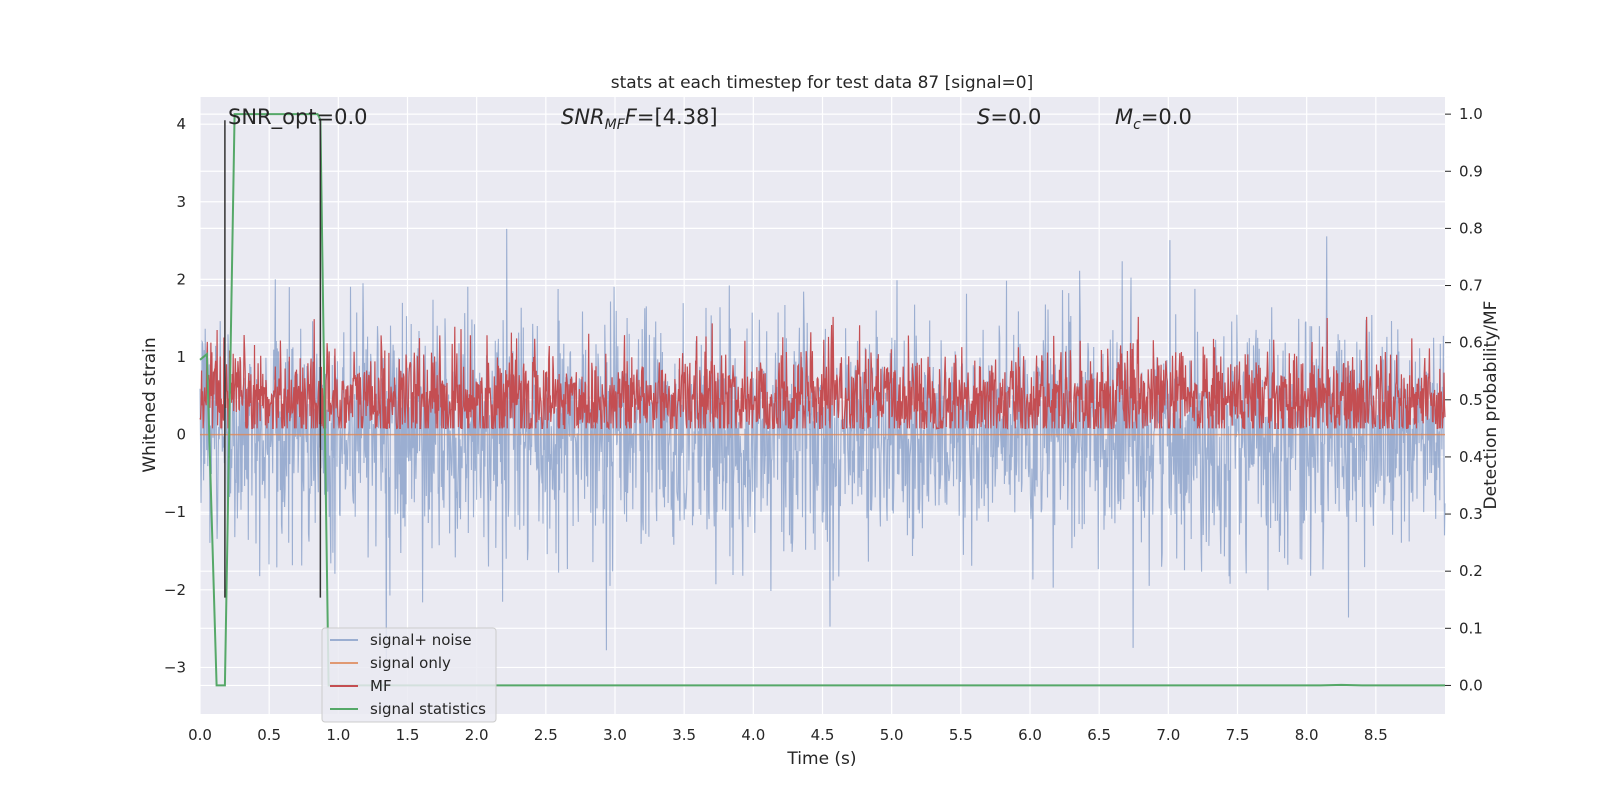 This screenshot has height=800, width=1600. I want to click on y-tick-label-right: 0.4, so click(1471, 457).